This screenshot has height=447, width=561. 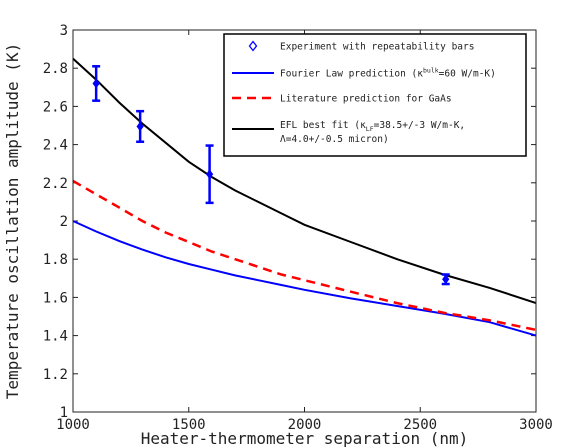 What do you see at coordinates (55, 107) in the screenshot?
I see `y-tick-label: 2.6` at bounding box center [55, 107].